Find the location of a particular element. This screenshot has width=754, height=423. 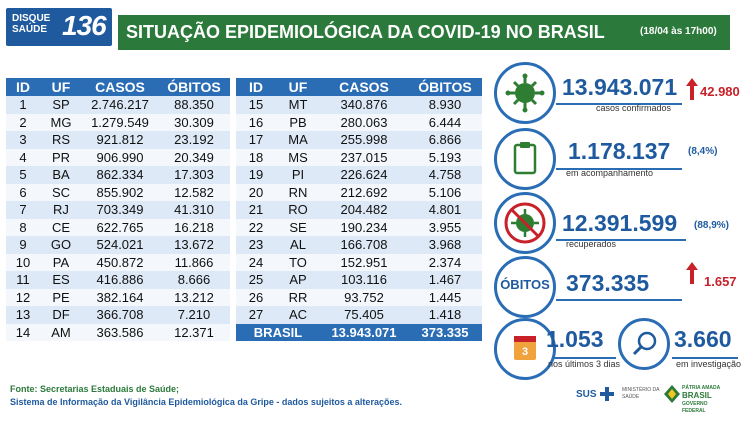

virus-crossed-icon is located at coordinates (525, 223).